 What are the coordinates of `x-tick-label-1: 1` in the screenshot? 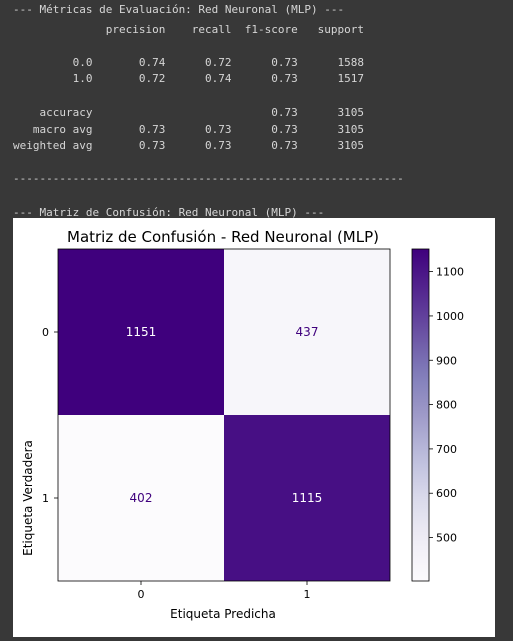 It's located at (307, 594).